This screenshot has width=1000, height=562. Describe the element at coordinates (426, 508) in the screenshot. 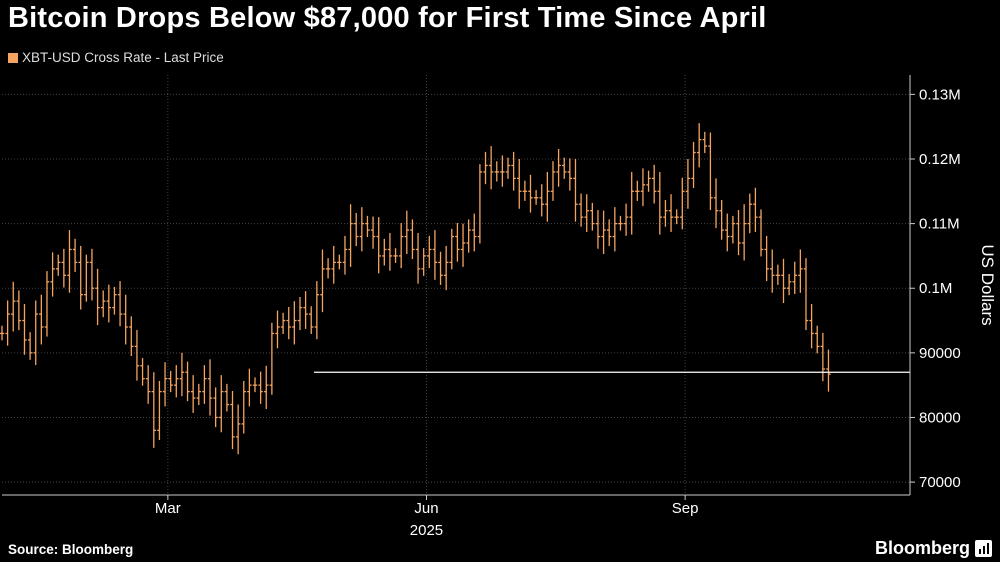

I see `x-tick-label: Jun` at that location.